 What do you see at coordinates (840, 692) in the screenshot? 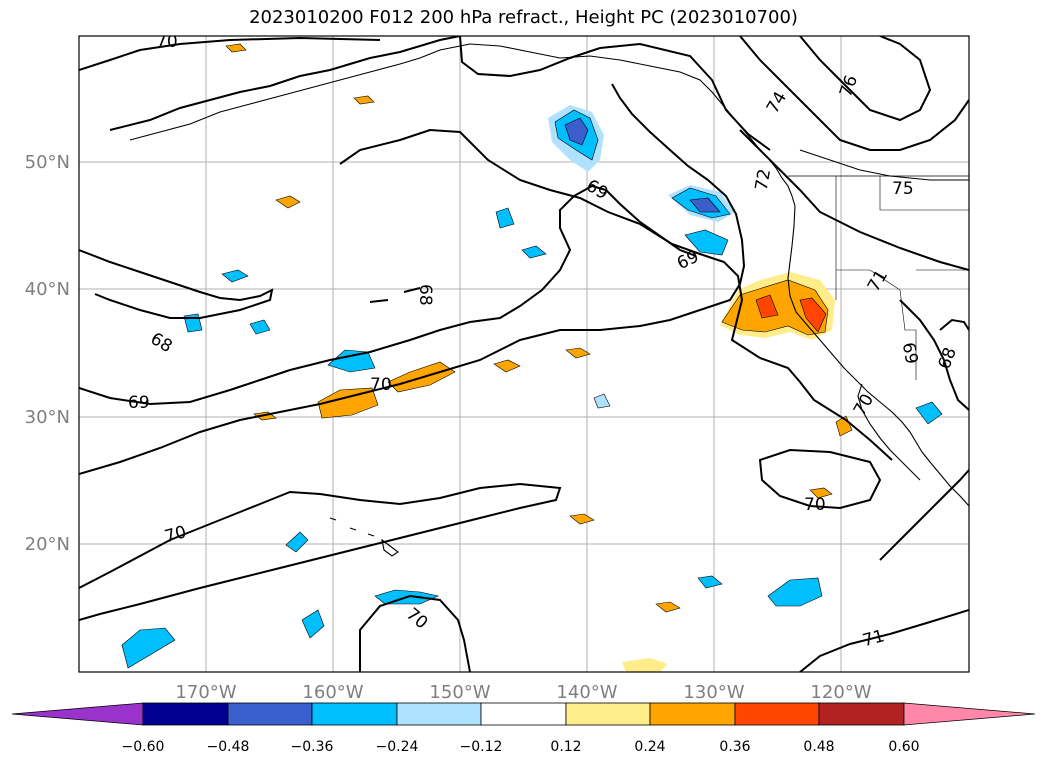
I see `lon-label: 120°W` at bounding box center [840, 692].